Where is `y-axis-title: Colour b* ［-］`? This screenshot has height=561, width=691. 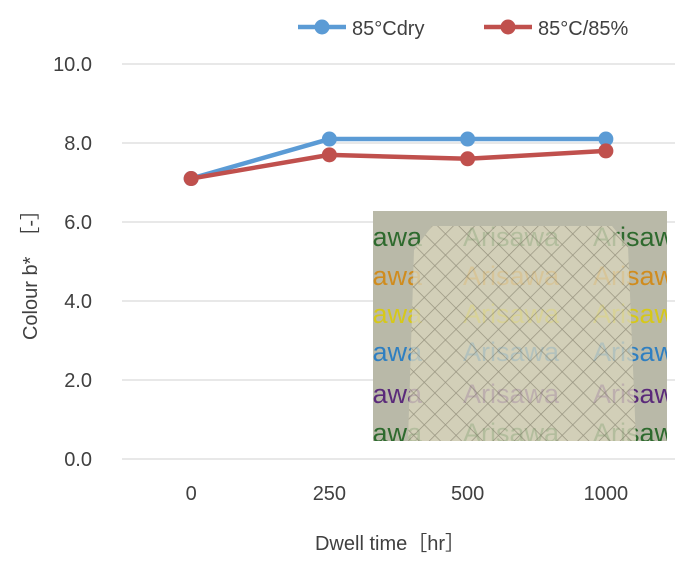
y-axis-title: Colour b* ［-］ is located at coordinates (30, 270).